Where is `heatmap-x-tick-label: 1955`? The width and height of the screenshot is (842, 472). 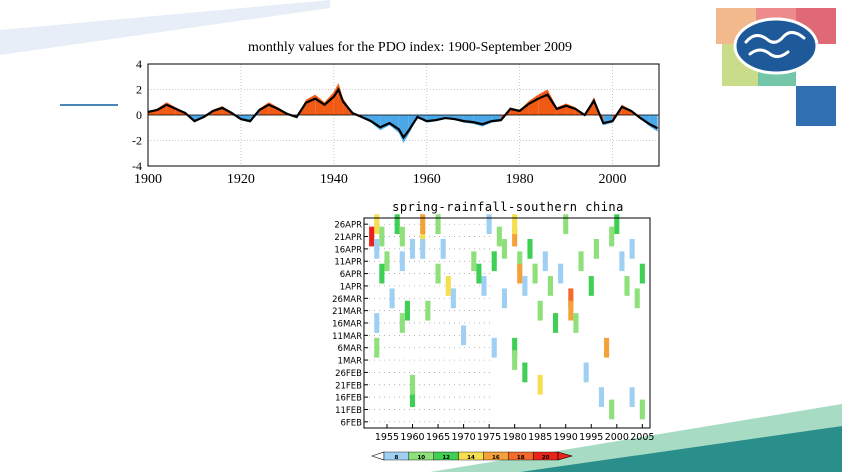 heatmap-x-tick-label: 1955 is located at coordinates (387, 437).